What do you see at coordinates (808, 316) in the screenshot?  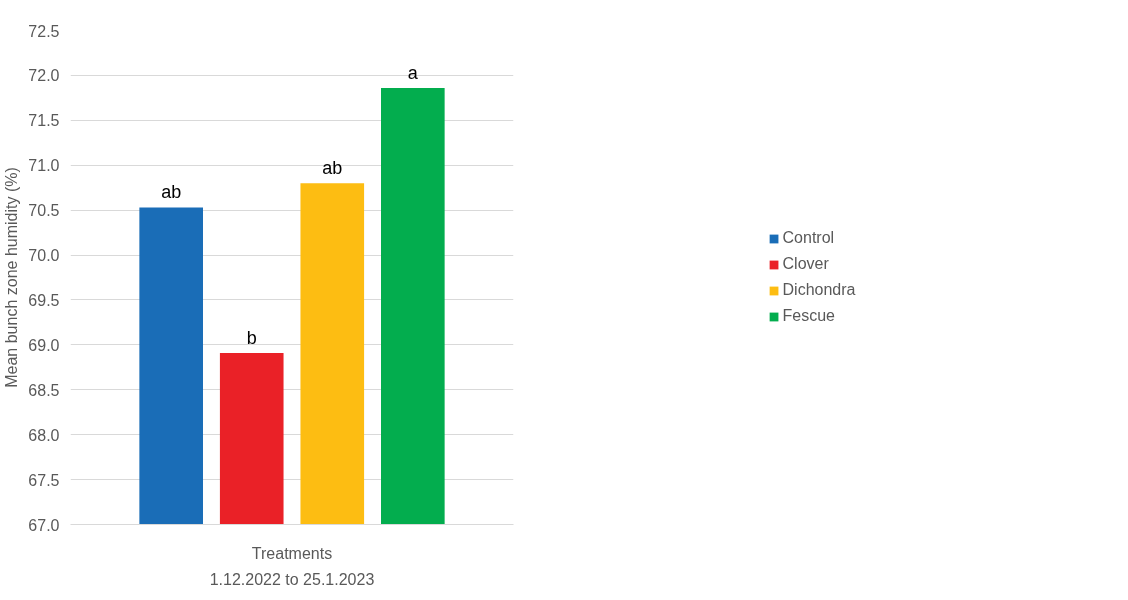 I see `legend-label: Fescue` at bounding box center [808, 316].